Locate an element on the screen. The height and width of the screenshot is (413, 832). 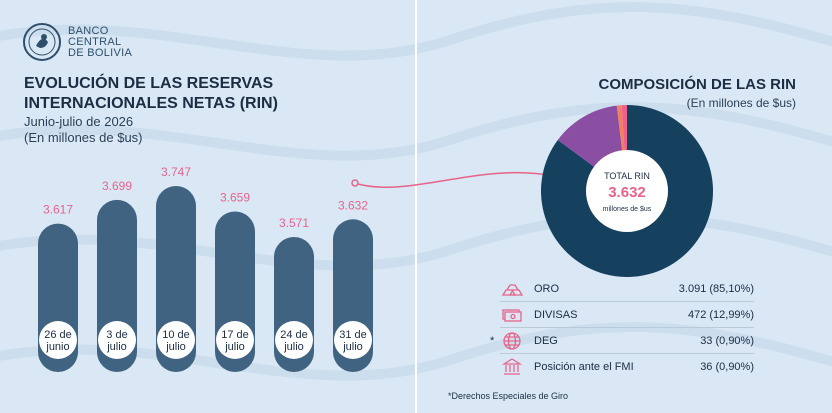
left-title-line-1: EVOLUCIÓN DE LAS RESERVAS is located at coordinates (149, 83).